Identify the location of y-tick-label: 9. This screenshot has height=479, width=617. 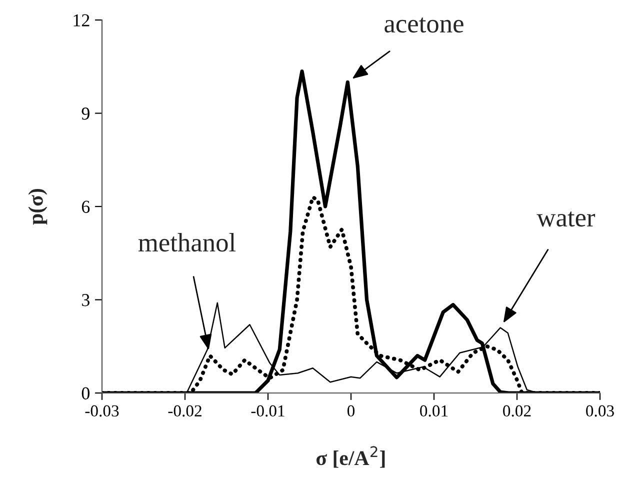
(86, 114).